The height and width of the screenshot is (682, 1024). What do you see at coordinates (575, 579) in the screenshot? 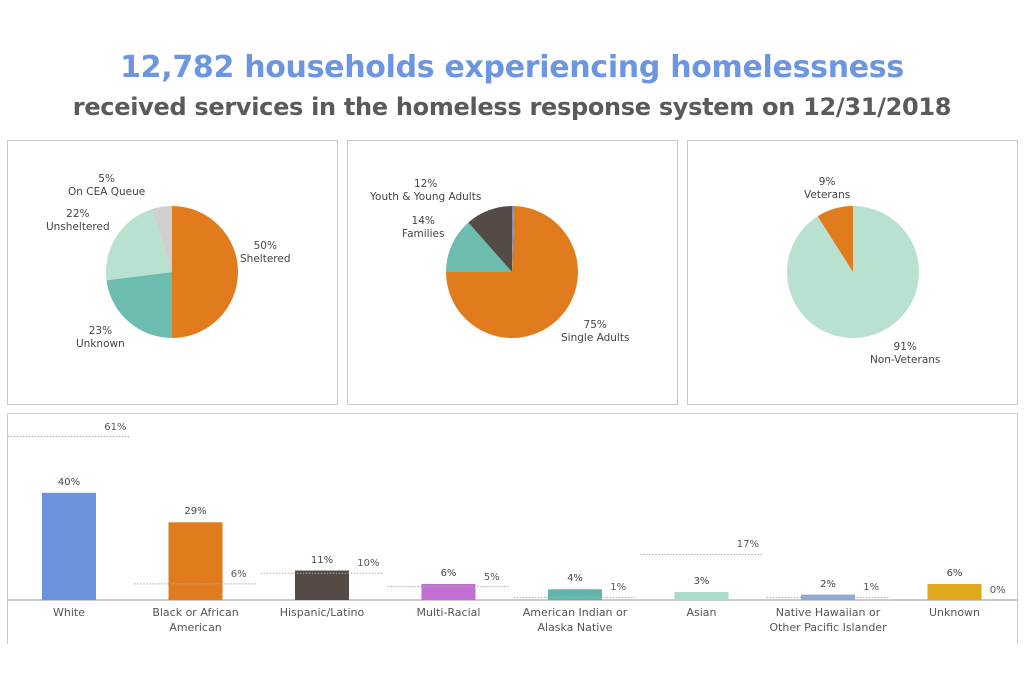
I see `bar-value-label: 4%` at bounding box center [575, 579].